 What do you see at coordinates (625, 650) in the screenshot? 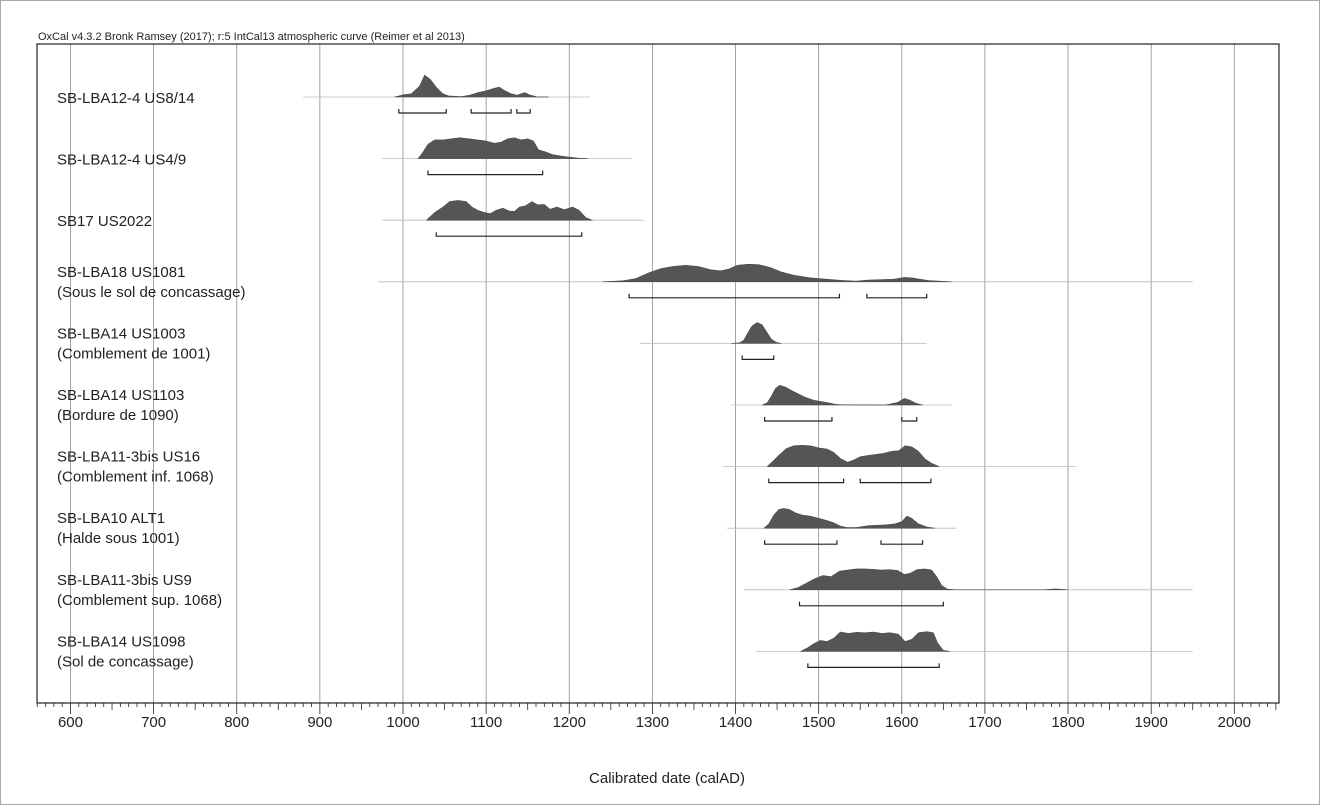
I see `series-row: SB-LBA14 US1098 (Sol de concassage)` at bounding box center [625, 650].